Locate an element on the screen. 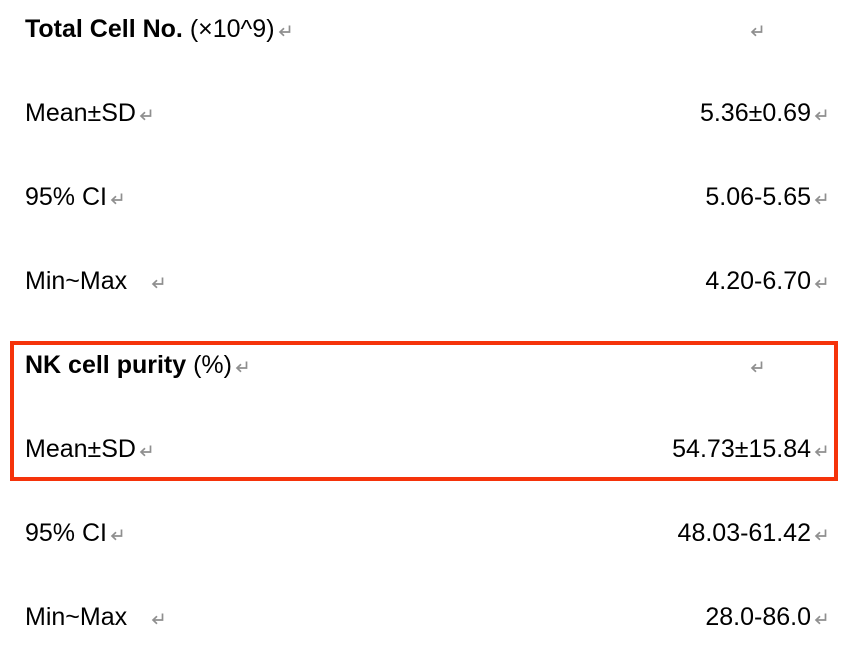  stat-row-min-max: Min~Max 28.0-86.0 is located at coordinates (428, 618).